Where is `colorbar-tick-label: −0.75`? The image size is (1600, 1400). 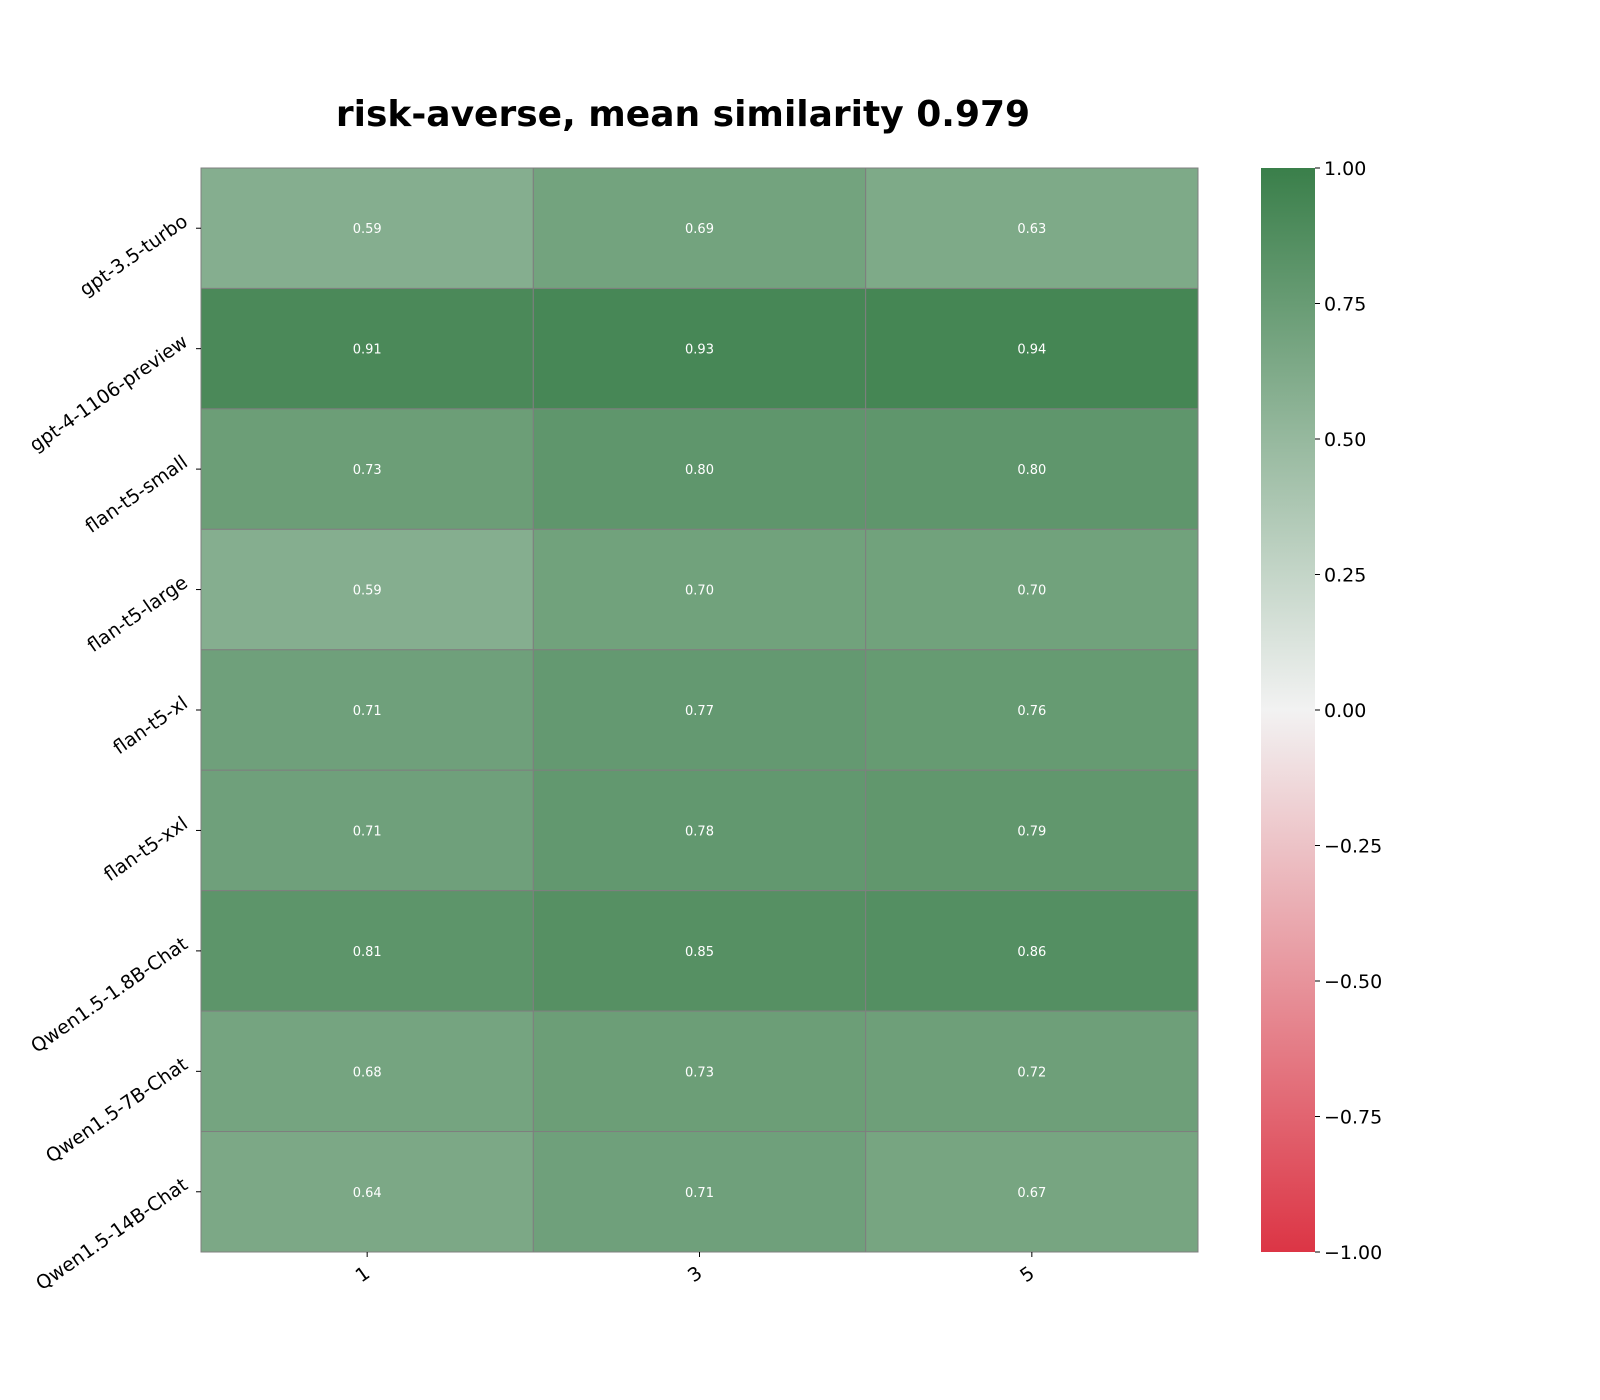 colorbar-tick-label: −0.75 is located at coordinates (1353, 1118).